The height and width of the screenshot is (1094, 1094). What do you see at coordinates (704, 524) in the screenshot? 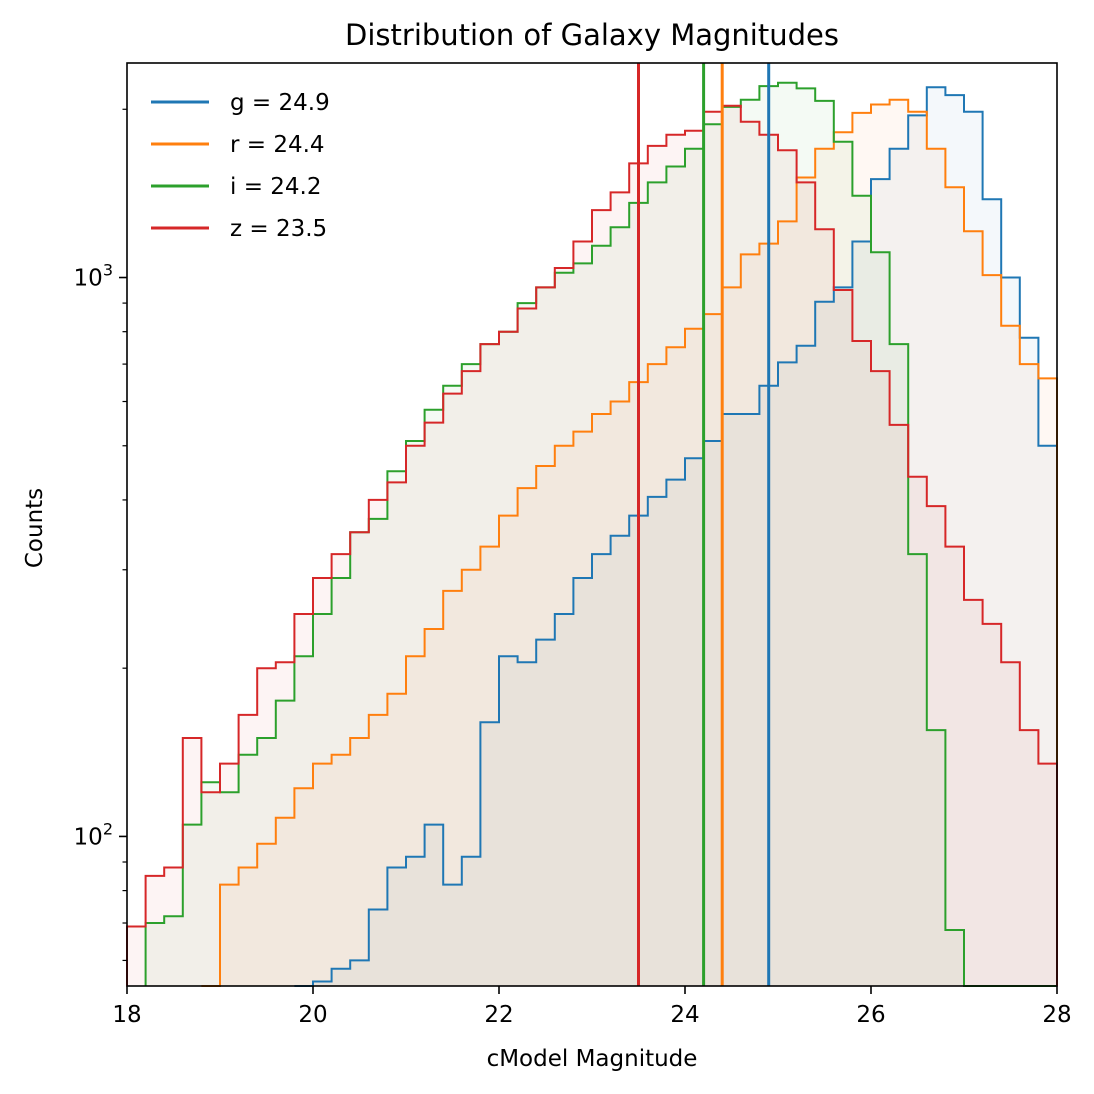
I see `median-lines` at bounding box center [704, 524].